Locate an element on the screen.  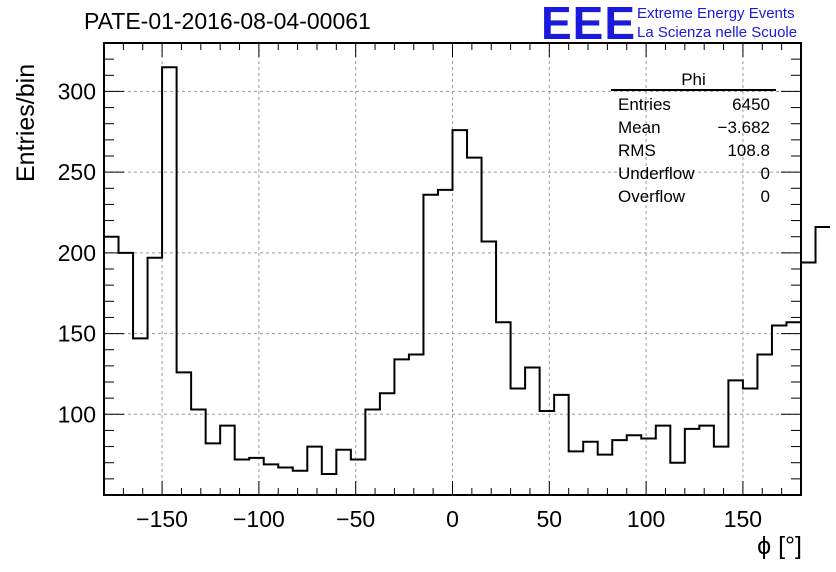
x-tick-label: −50 is located at coordinates (355, 519).